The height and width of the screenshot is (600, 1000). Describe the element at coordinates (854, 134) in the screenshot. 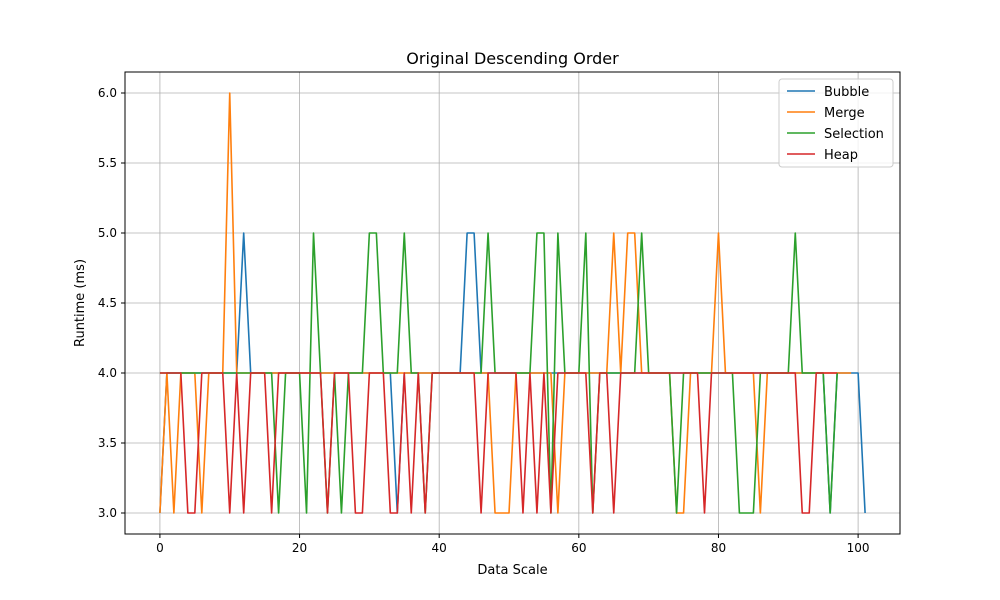

I see `legend-label-selection: Selection` at that location.